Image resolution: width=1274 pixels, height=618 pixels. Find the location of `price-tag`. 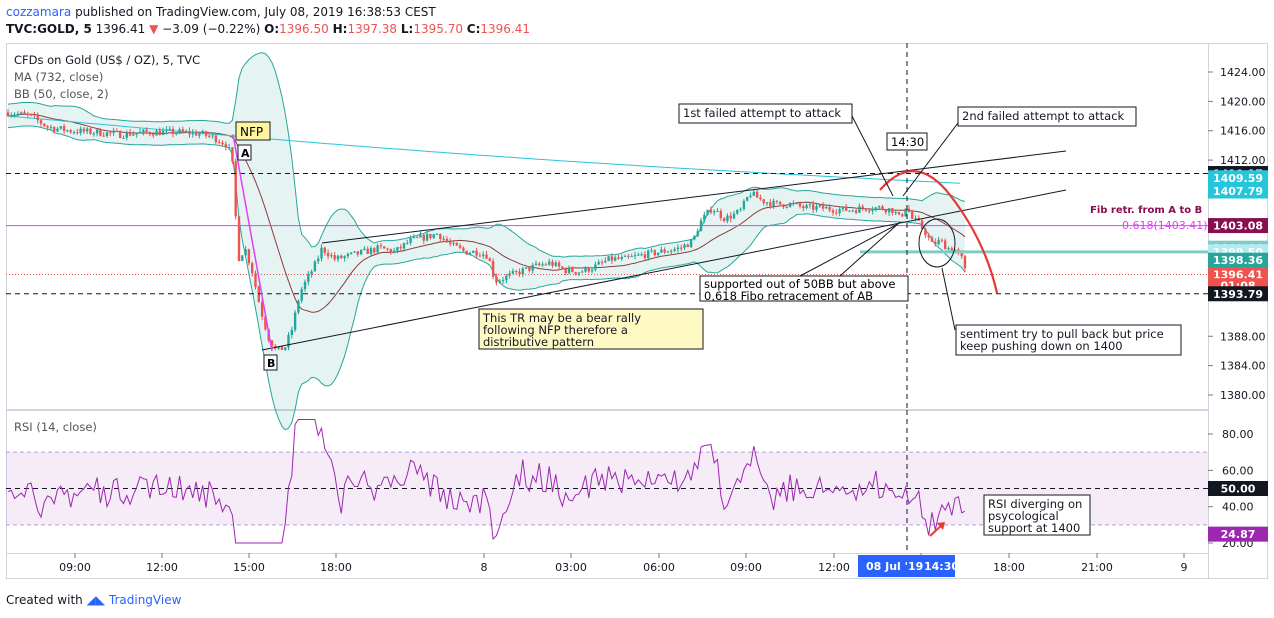

price-tag is located at coordinates (1238, 294).